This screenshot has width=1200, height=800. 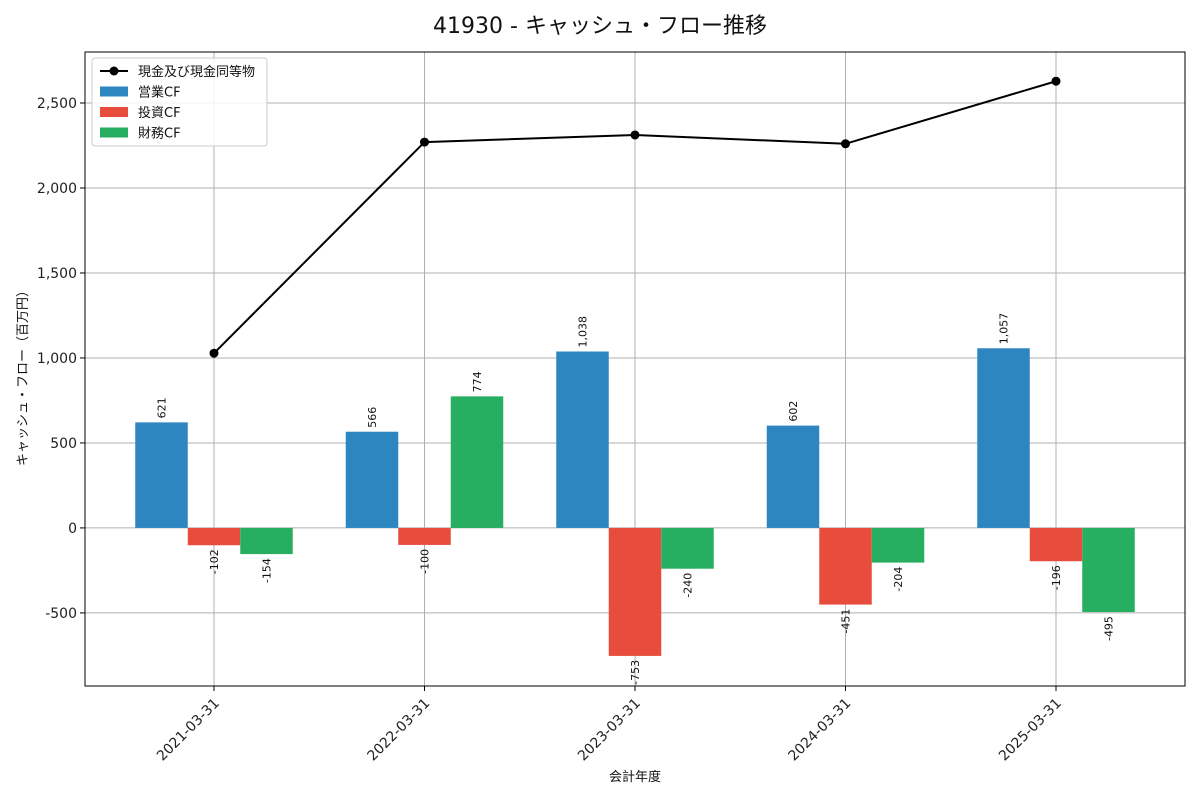 What do you see at coordinates (846, 621) in the screenshot?
I see `data-label: -451` at bounding box center [846, 621].